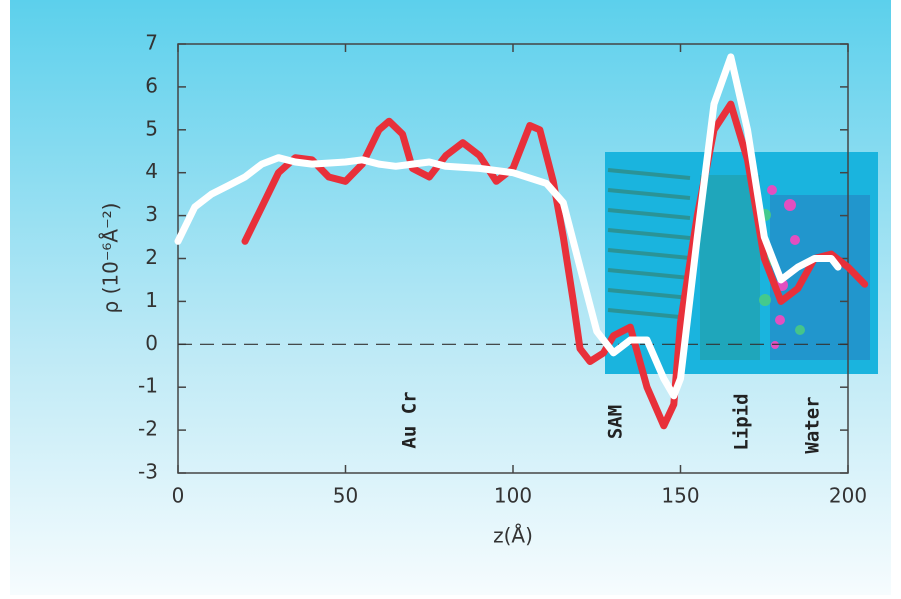 This screenshot has width=901, height=599. Describe the element at coordinates (151, 171) in the screenshot. I see `y-tick-label: 4` at that location.